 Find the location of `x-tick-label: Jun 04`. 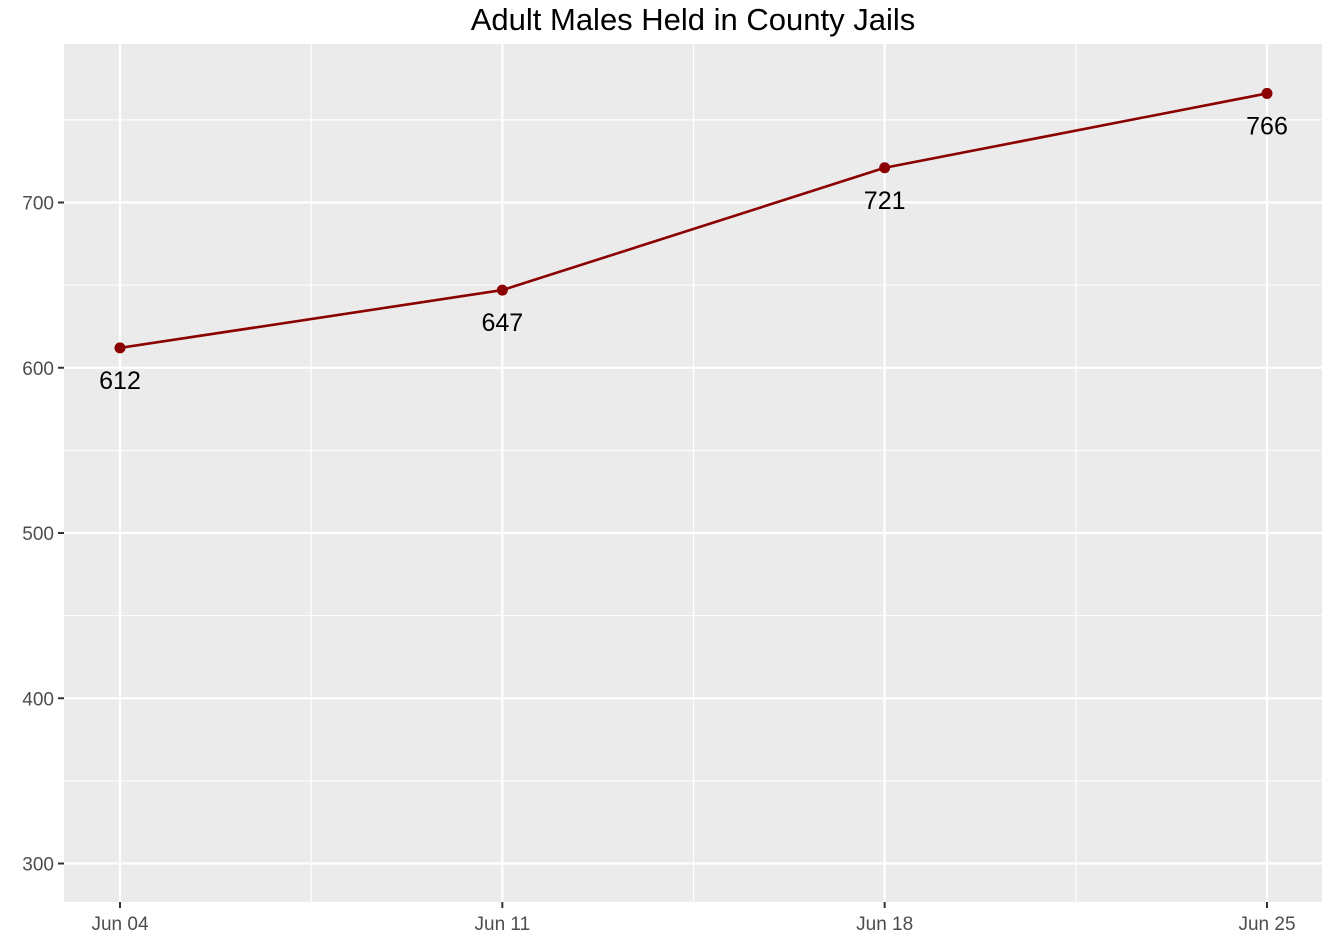

x-tick-label: Jun 04 is located at coordinates (119, 924).